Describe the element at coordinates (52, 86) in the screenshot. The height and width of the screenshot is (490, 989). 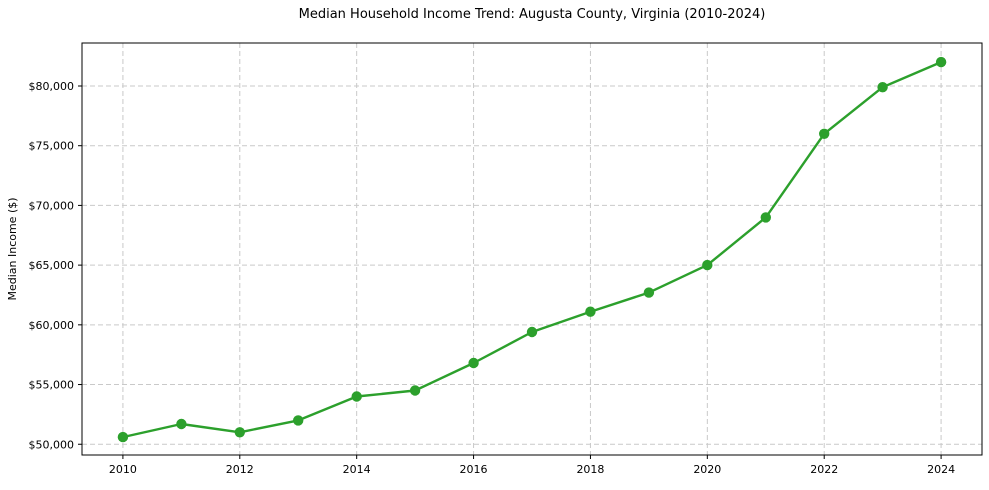
I see `y-tick-label: $80,000` at that location.